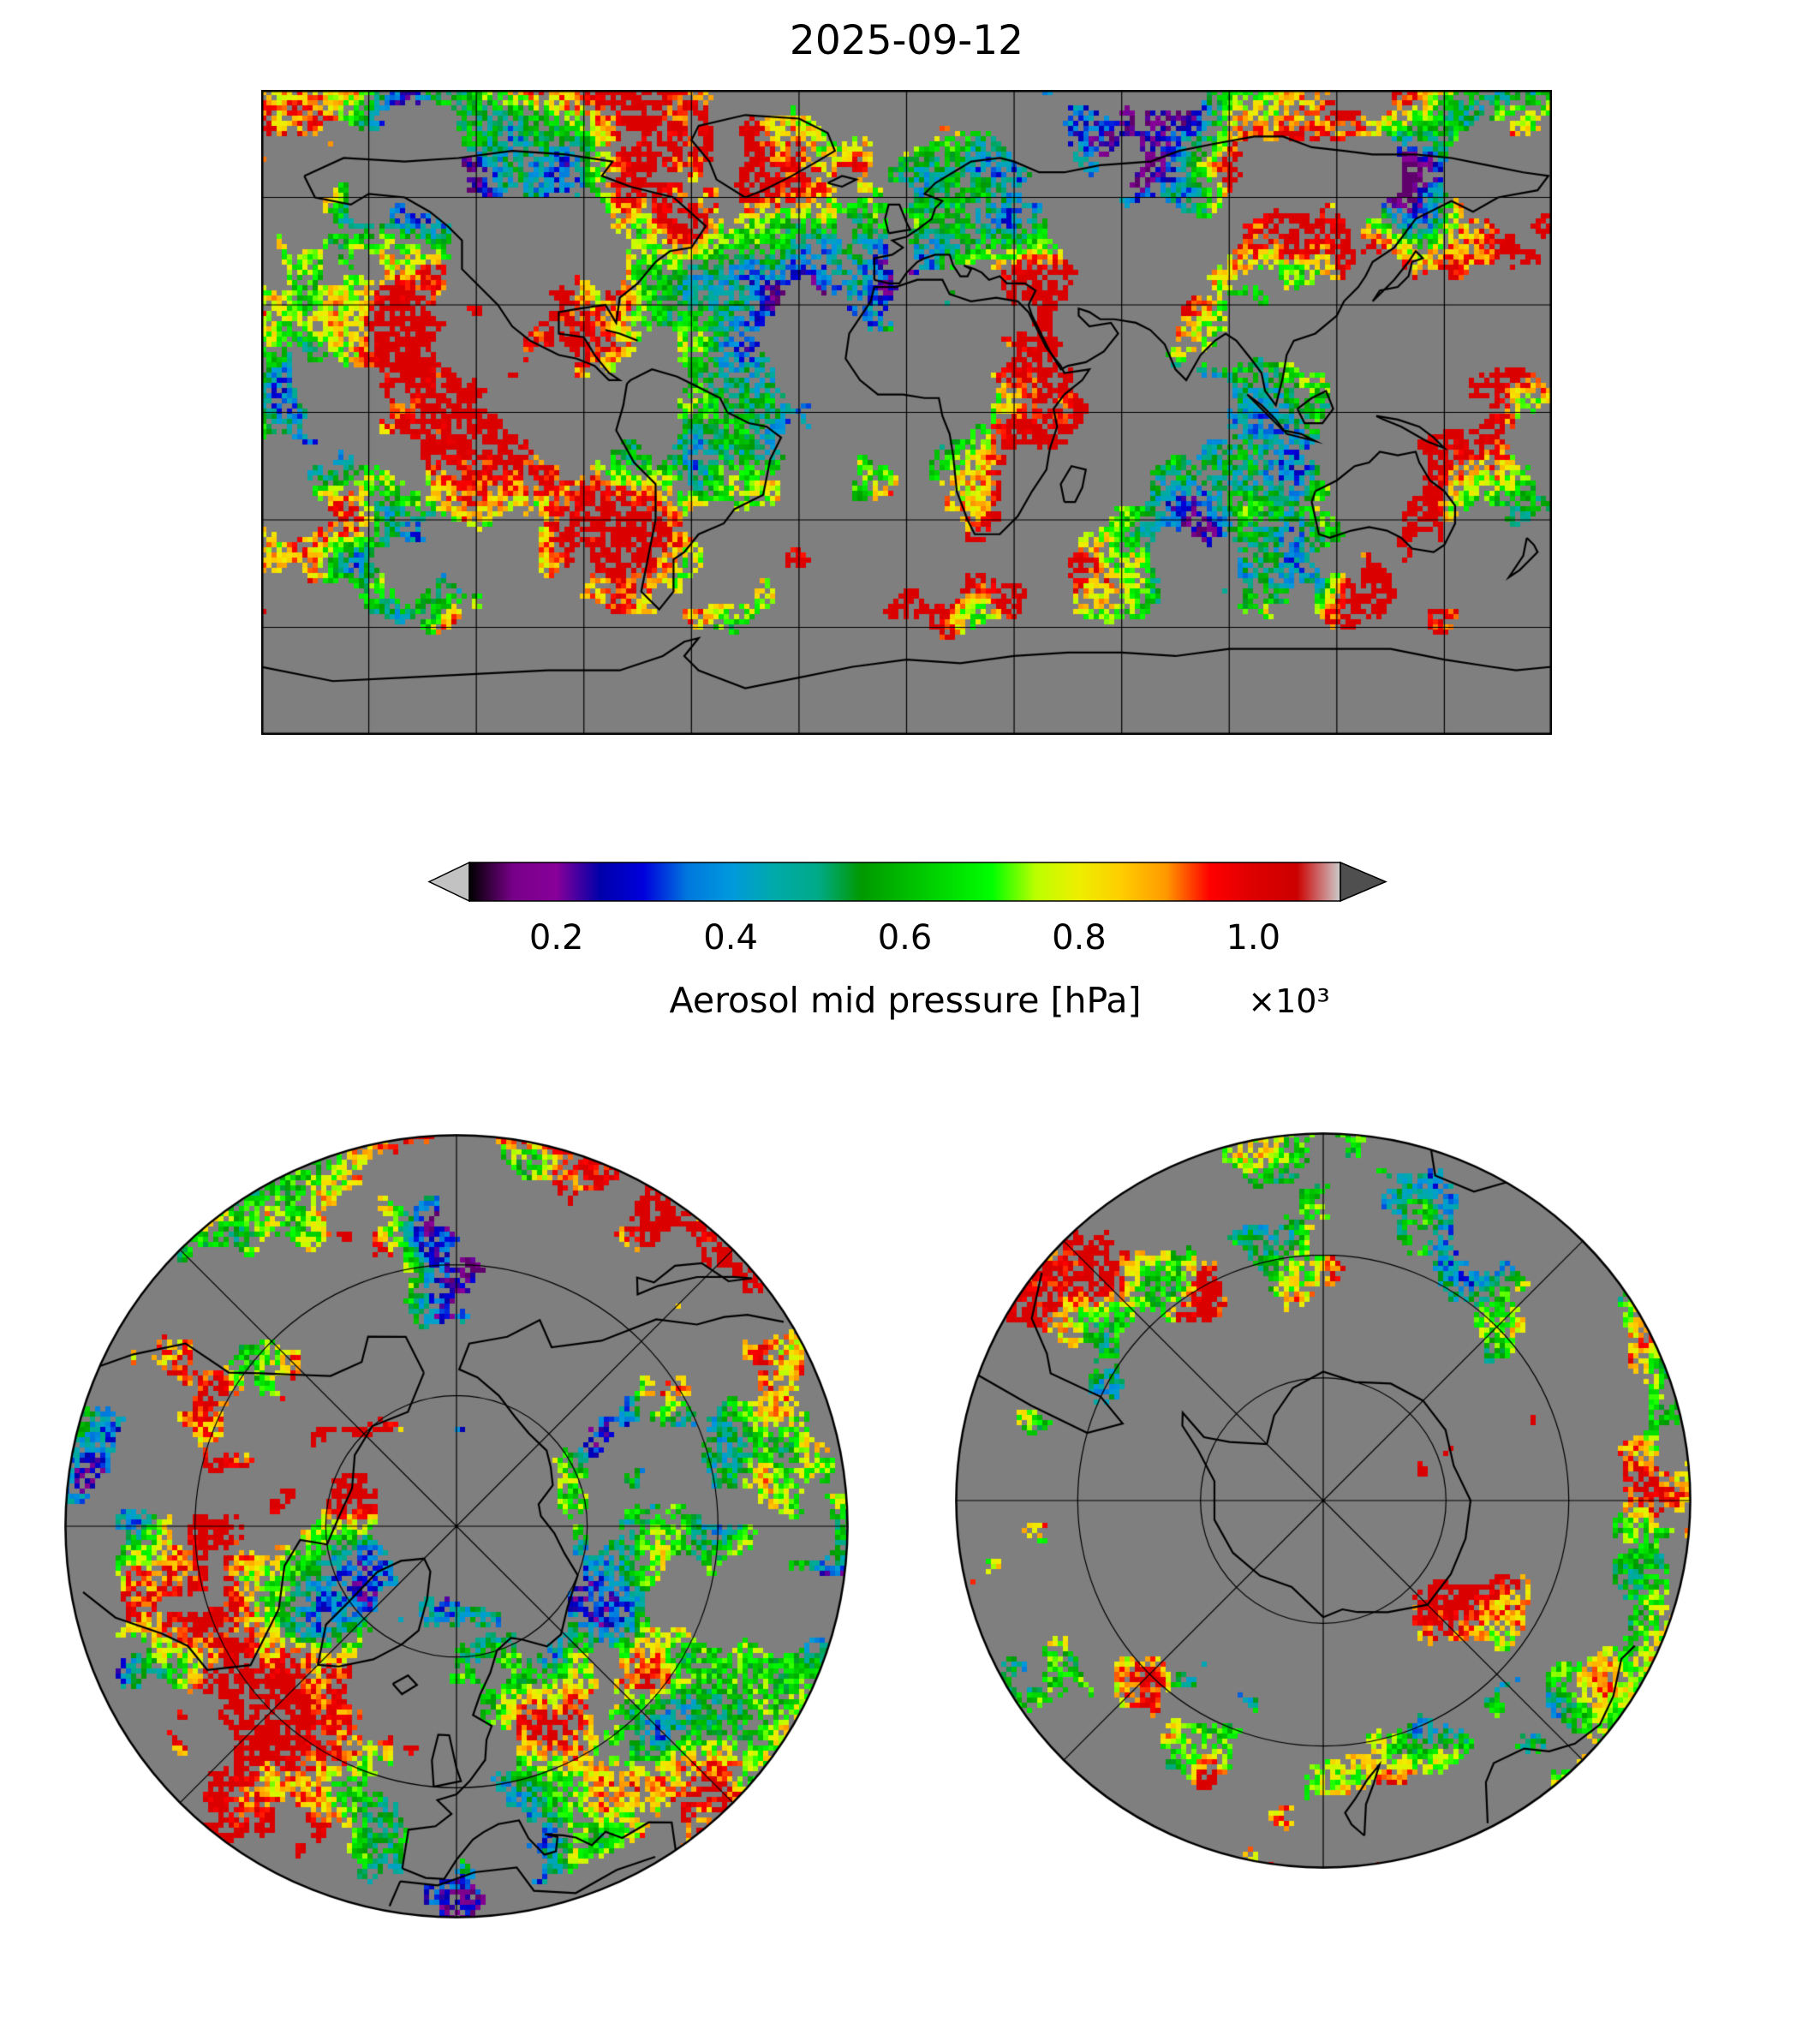  I want to click on colorbar, so click(907, 882).